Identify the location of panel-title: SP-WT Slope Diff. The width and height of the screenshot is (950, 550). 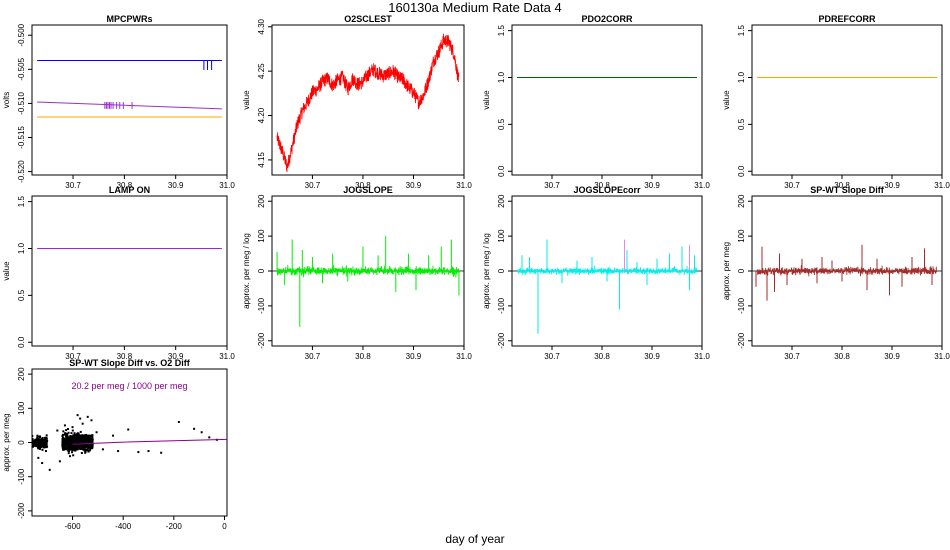
(847, 190).